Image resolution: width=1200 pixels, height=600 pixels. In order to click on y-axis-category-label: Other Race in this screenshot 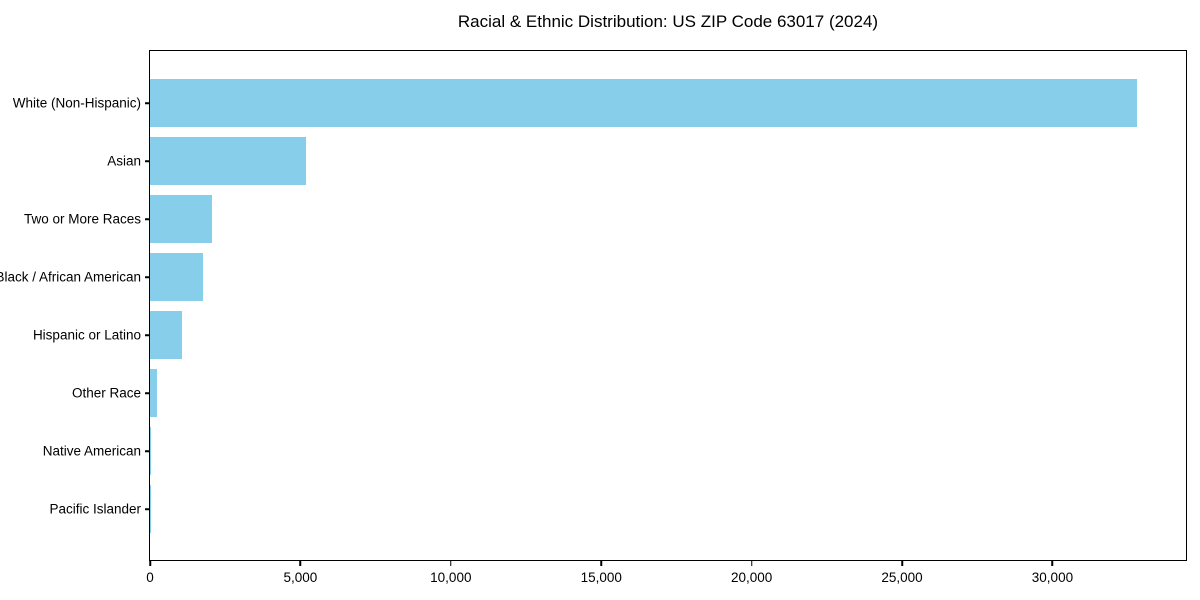, I will do `click(106, 393)`.